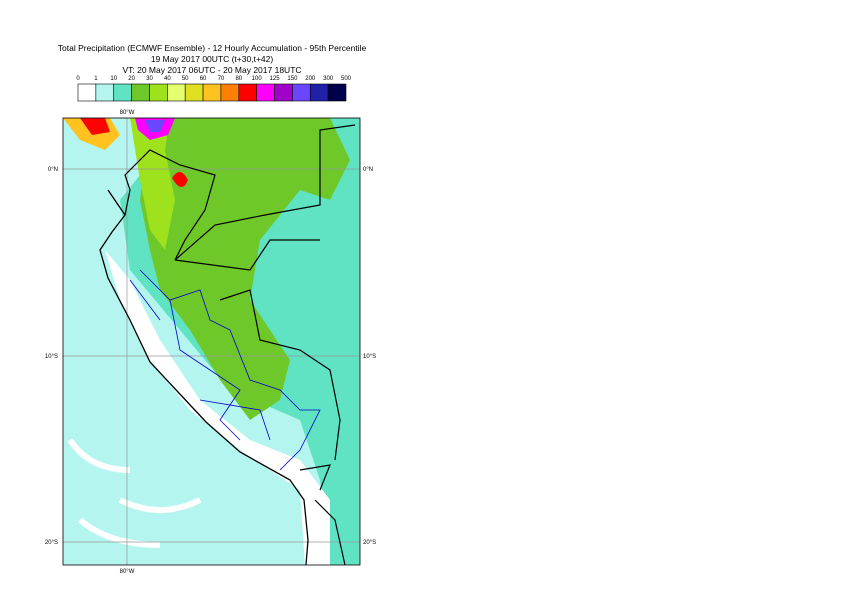 The image size is (842, 596). What do you see at coordinates (203, 79) in the screenshot?
I see `legend-label: 60` at bounding box center [203, 79].